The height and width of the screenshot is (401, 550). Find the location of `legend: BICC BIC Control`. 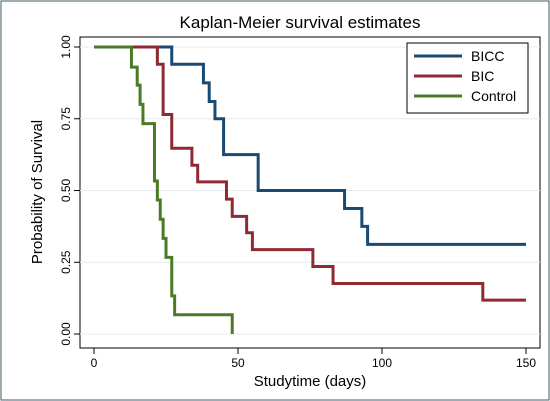

legend: BICC BIC Control is located at coordinates (467, 78).